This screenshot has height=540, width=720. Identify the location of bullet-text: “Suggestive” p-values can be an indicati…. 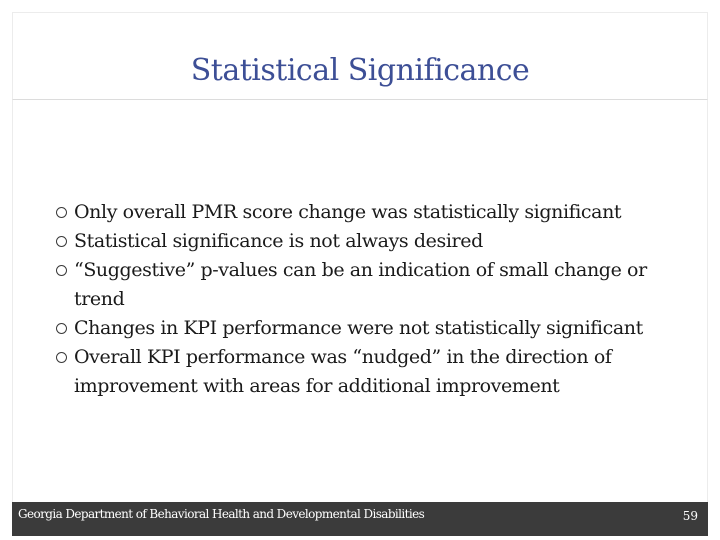
(360, 284).